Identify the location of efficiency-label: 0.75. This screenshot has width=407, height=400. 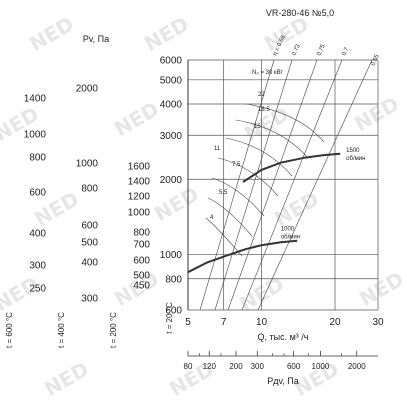
(321, 50).